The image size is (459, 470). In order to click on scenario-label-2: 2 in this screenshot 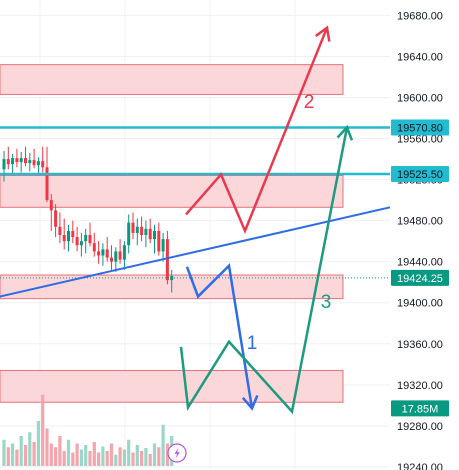, I will do `click(309, 102)`.